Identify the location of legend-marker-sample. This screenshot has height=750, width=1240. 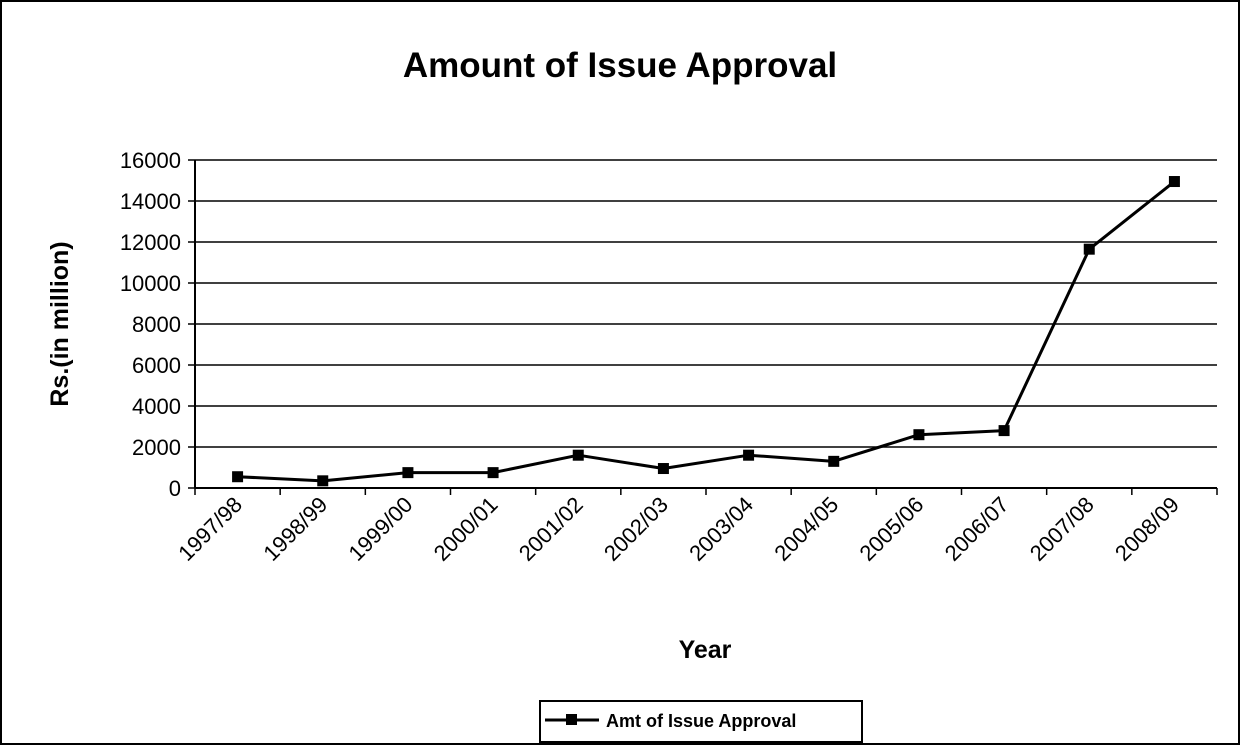
(571, 719).